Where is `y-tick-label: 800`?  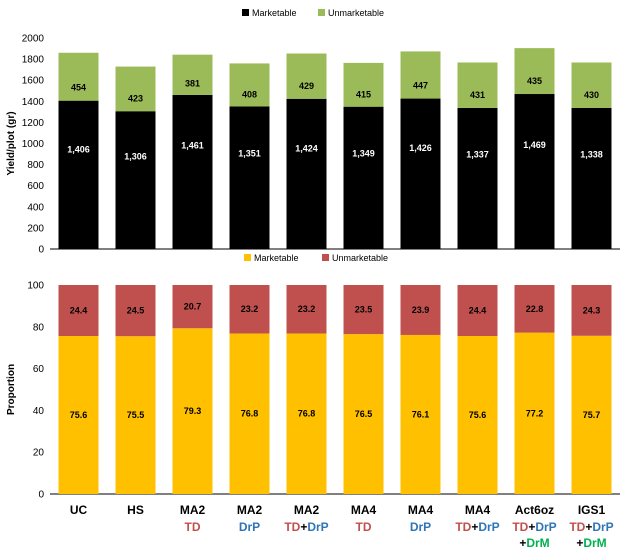
y-tick-label: 800 is located at coordinates (35, 165).